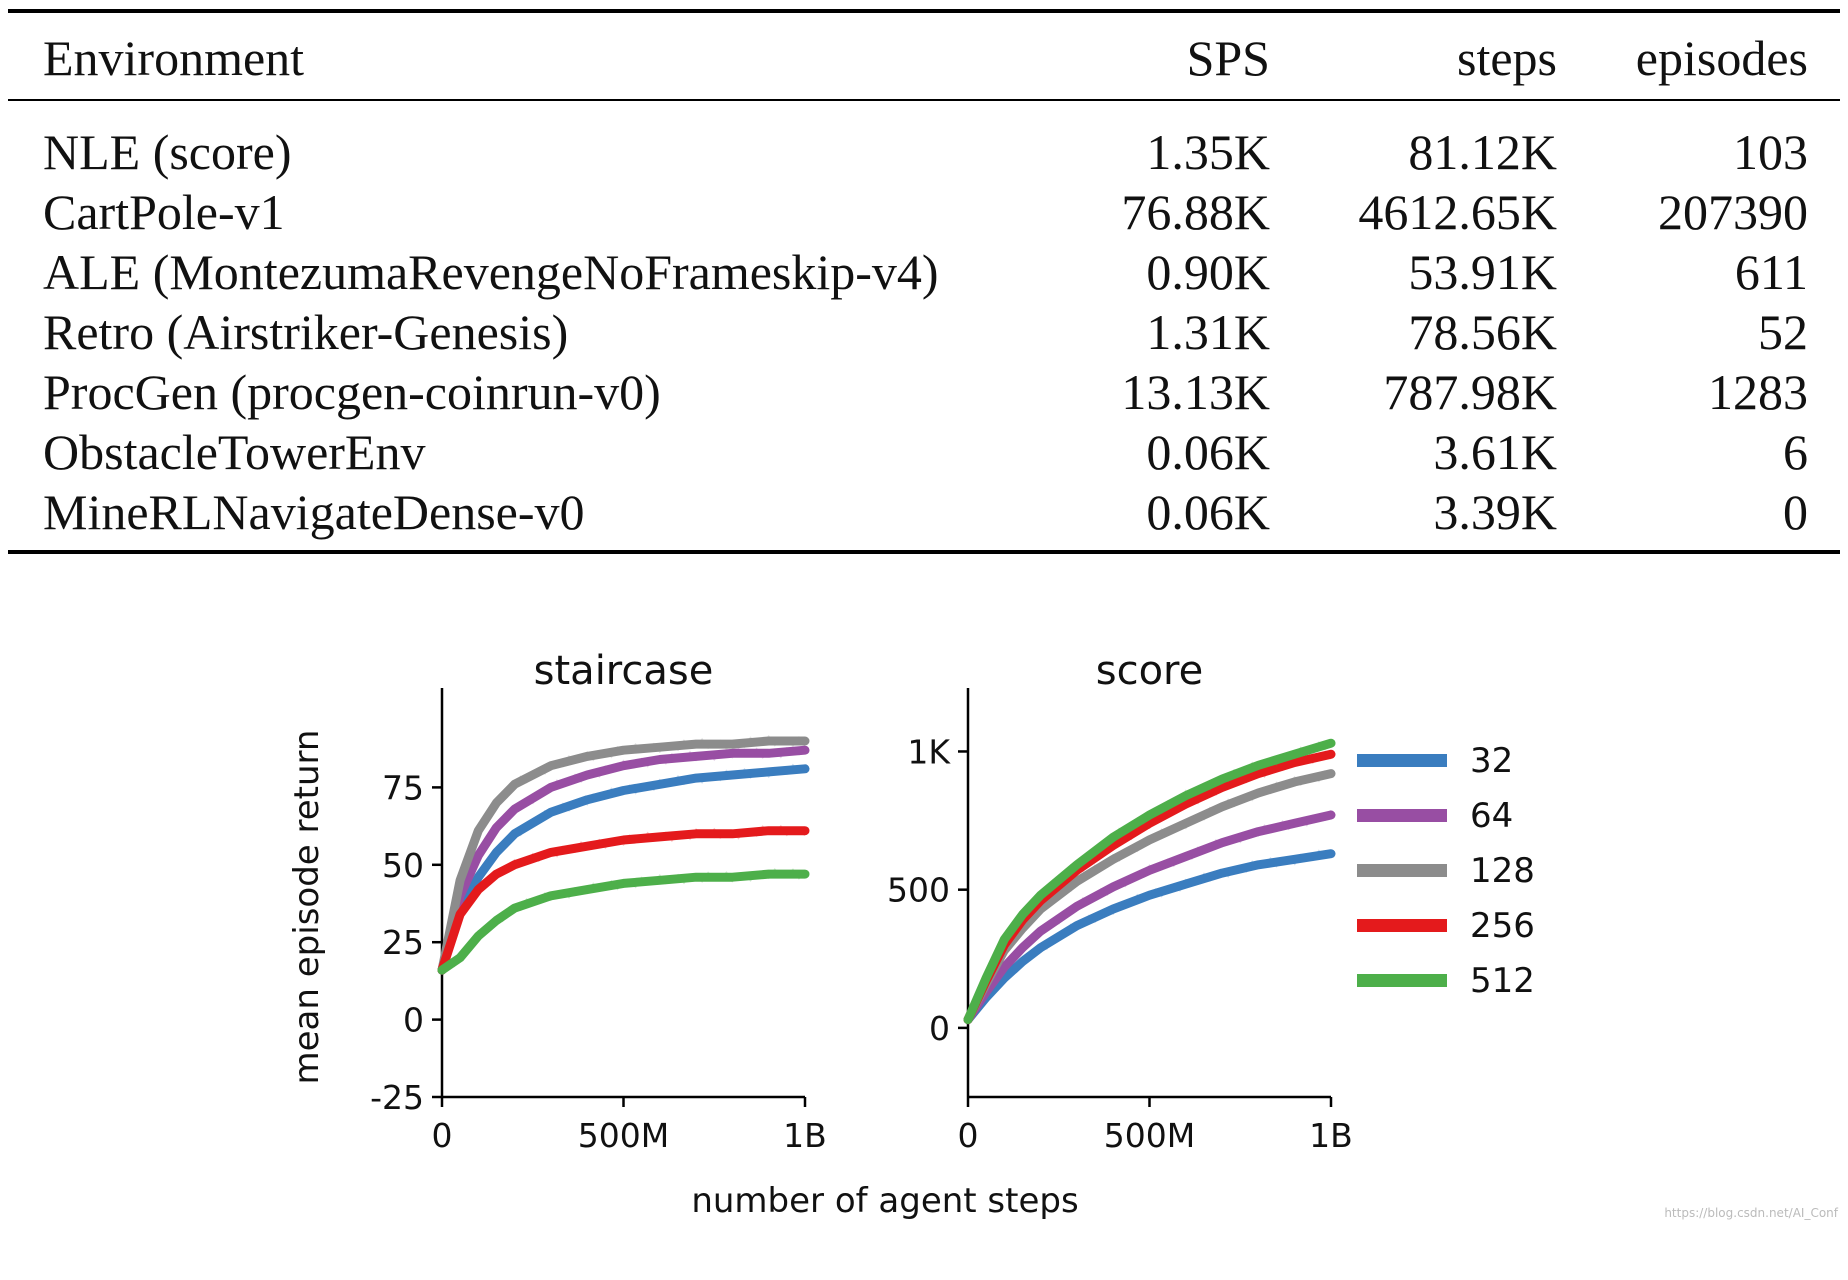 This screenshot has width=1848, height=1280. What do you see at coordinates (924, 452) in the screenshot?
I see `table-row: ObstacleTowerEnv 0.06K 3.61K 6` at bounding box center [924, 452].